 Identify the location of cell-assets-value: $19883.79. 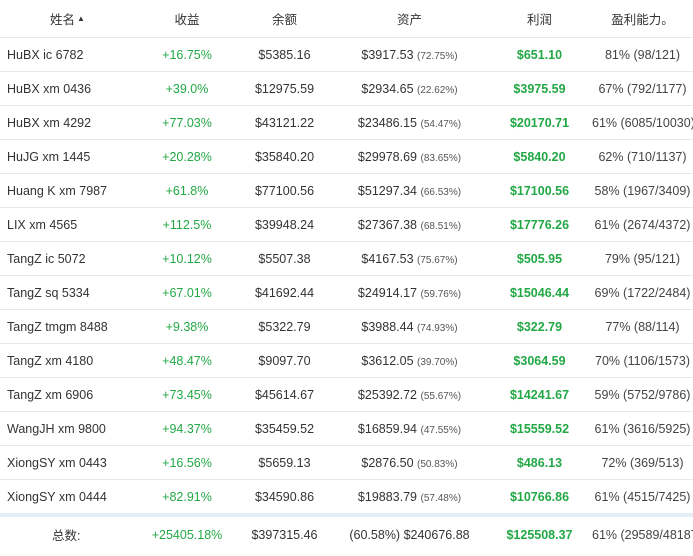
(387, 496).